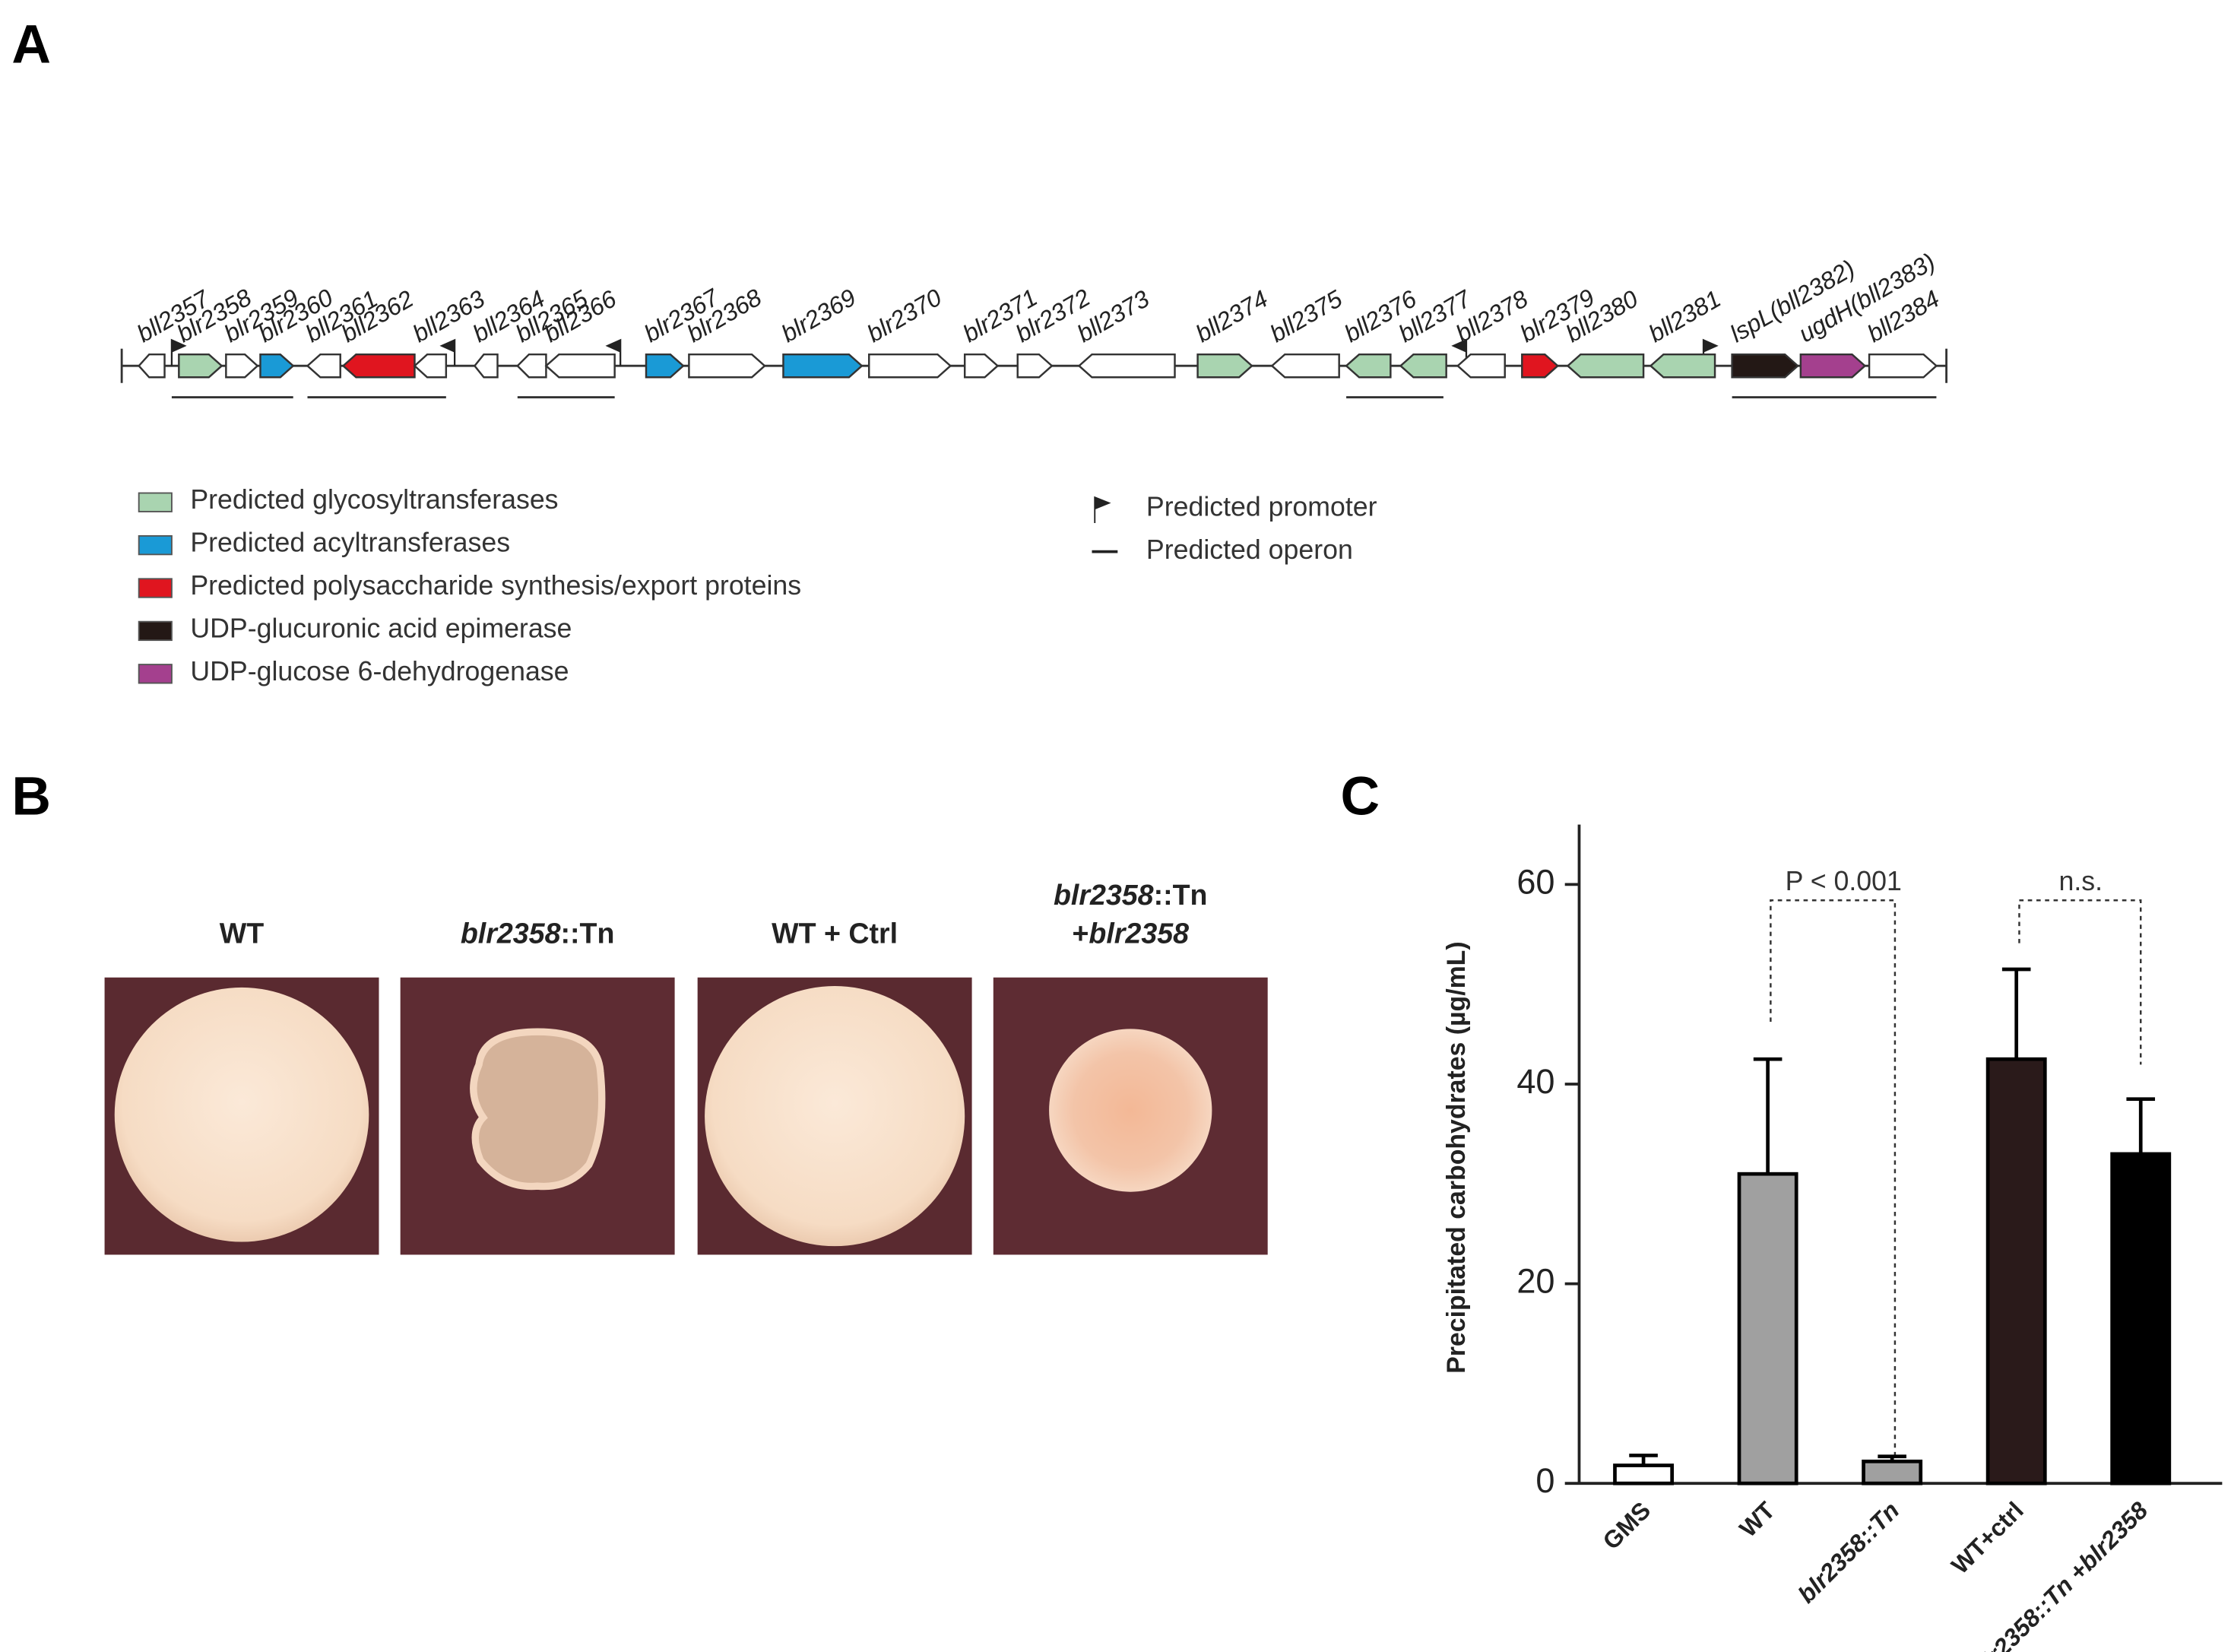  What do you see at coordinates (1535, 1081) in the screenshot?
I see `y-tick-label: 40` at bounding box center [1535, 1081].